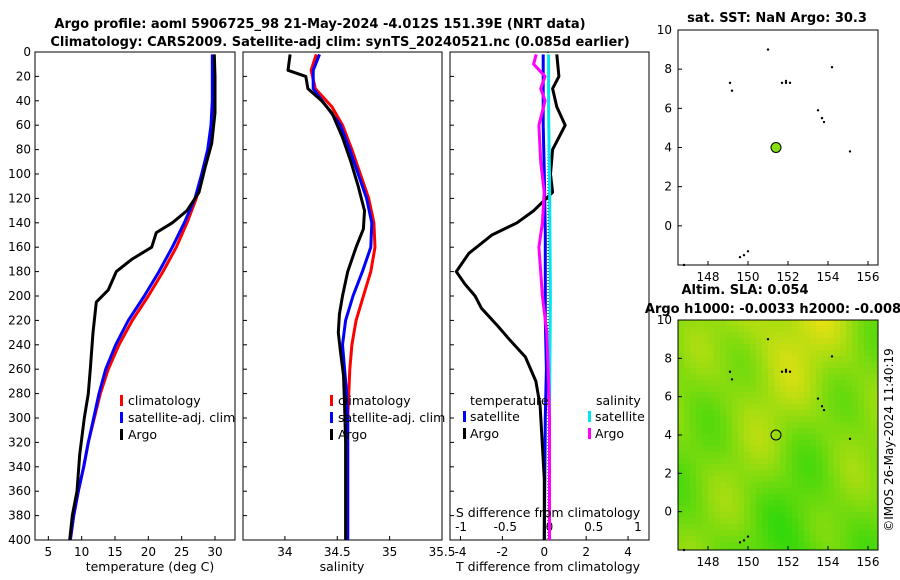 The image size is (900, 580). What do you see at coordinates (668, 358) in the screenshot?
I see `map-y-tick-label: 8` at bounding box center [668, 358].